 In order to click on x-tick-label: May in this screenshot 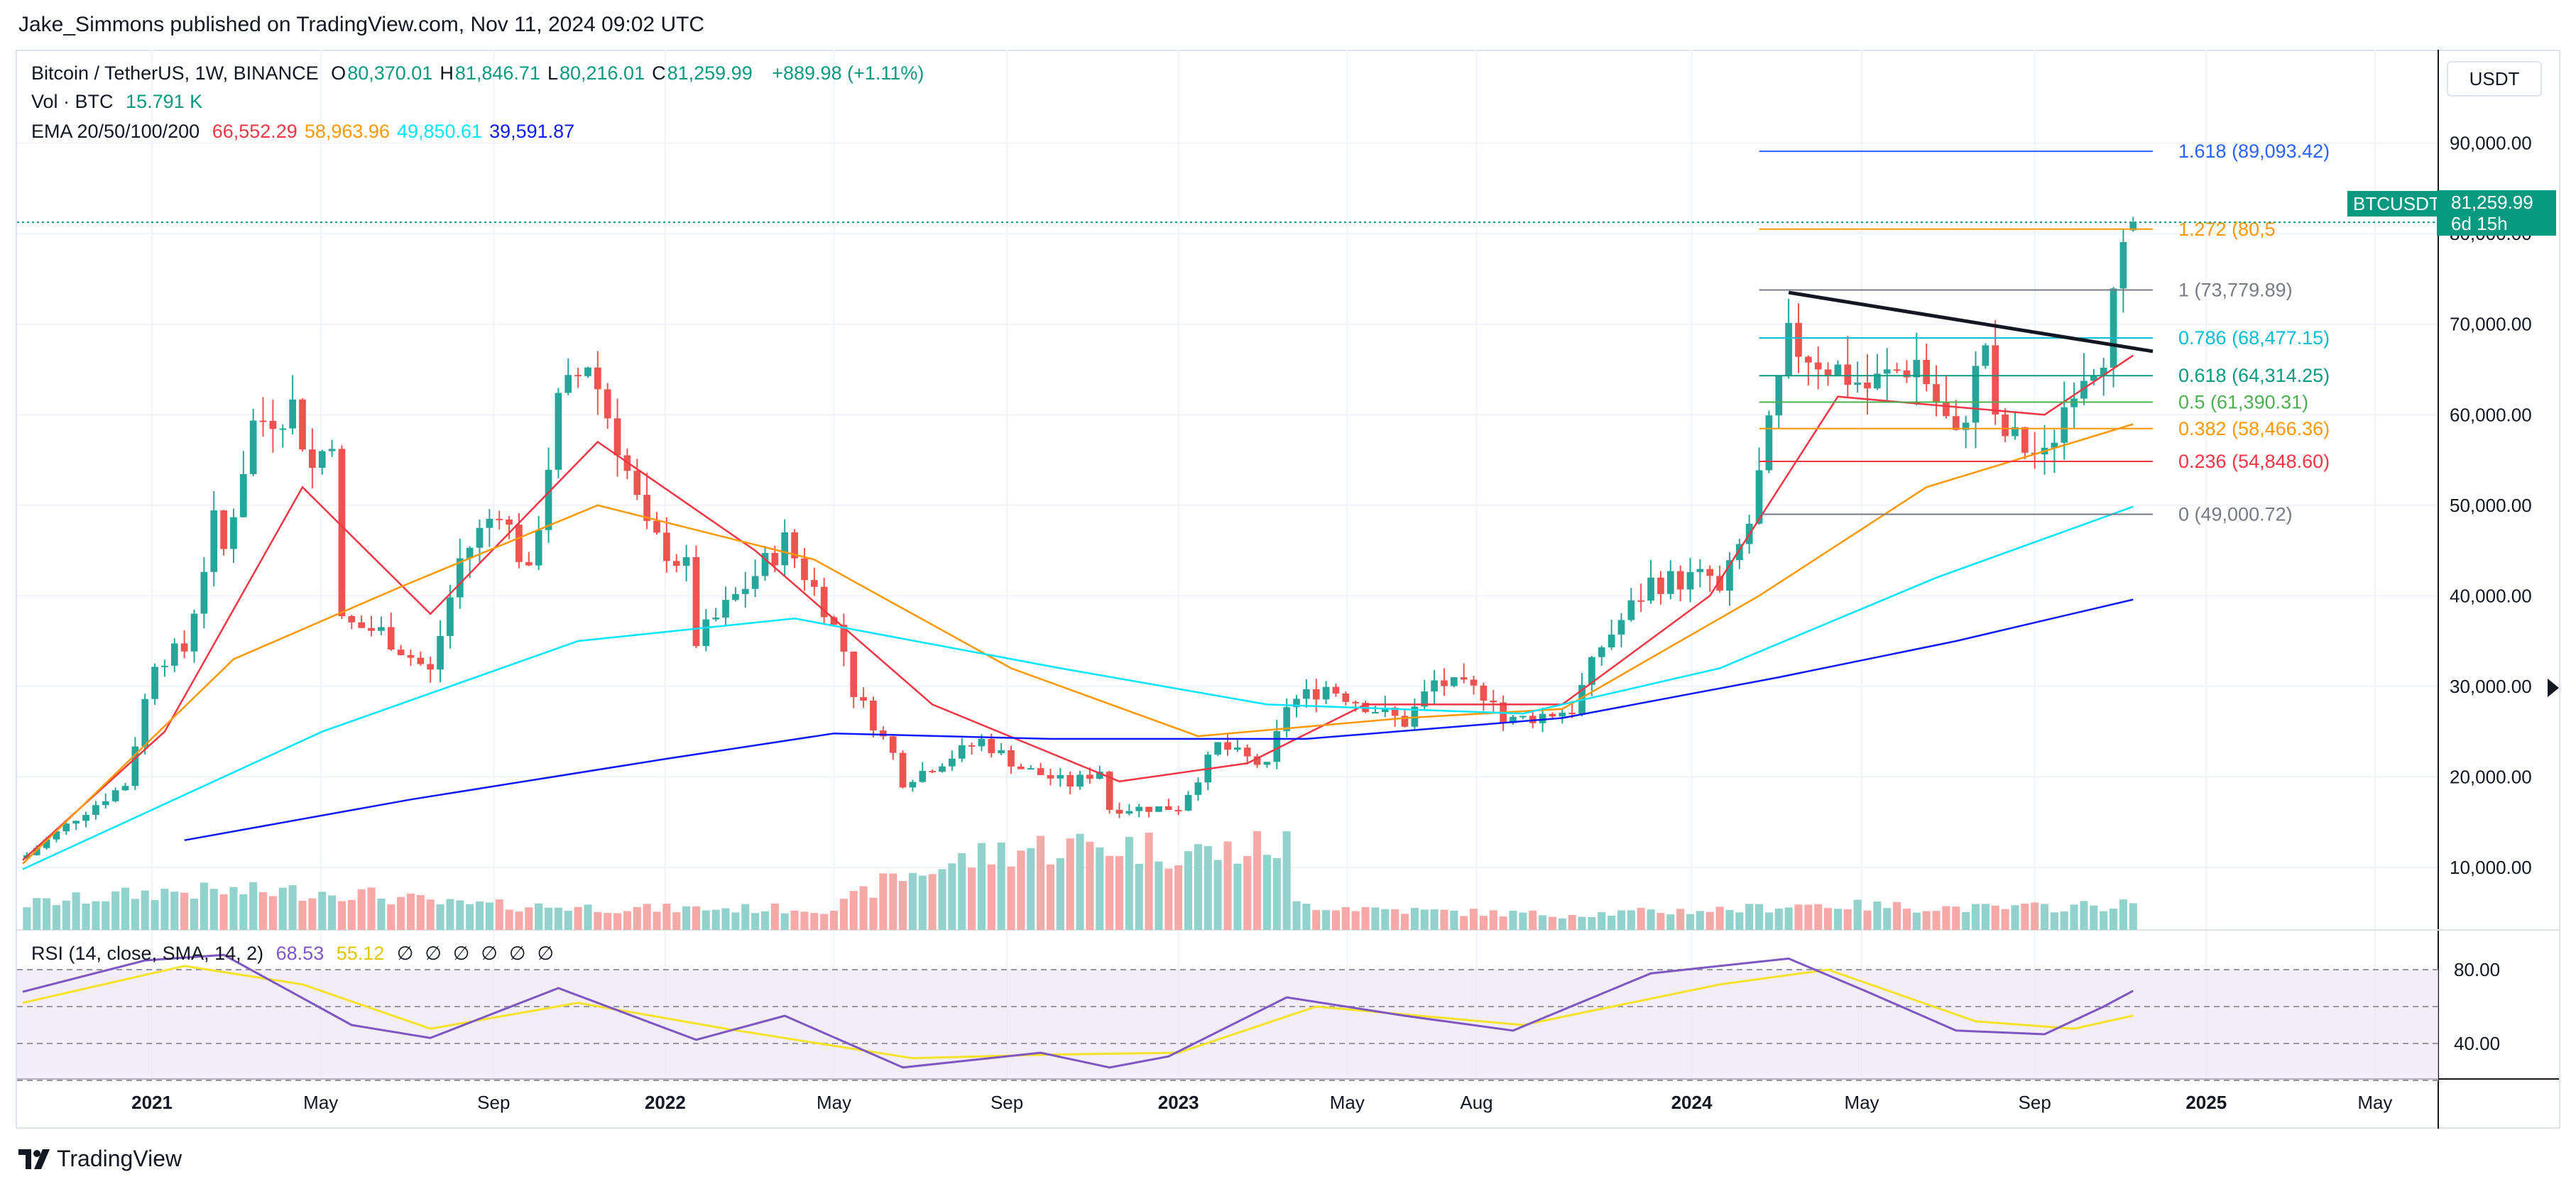, I will do `click(1347, 1102)`.